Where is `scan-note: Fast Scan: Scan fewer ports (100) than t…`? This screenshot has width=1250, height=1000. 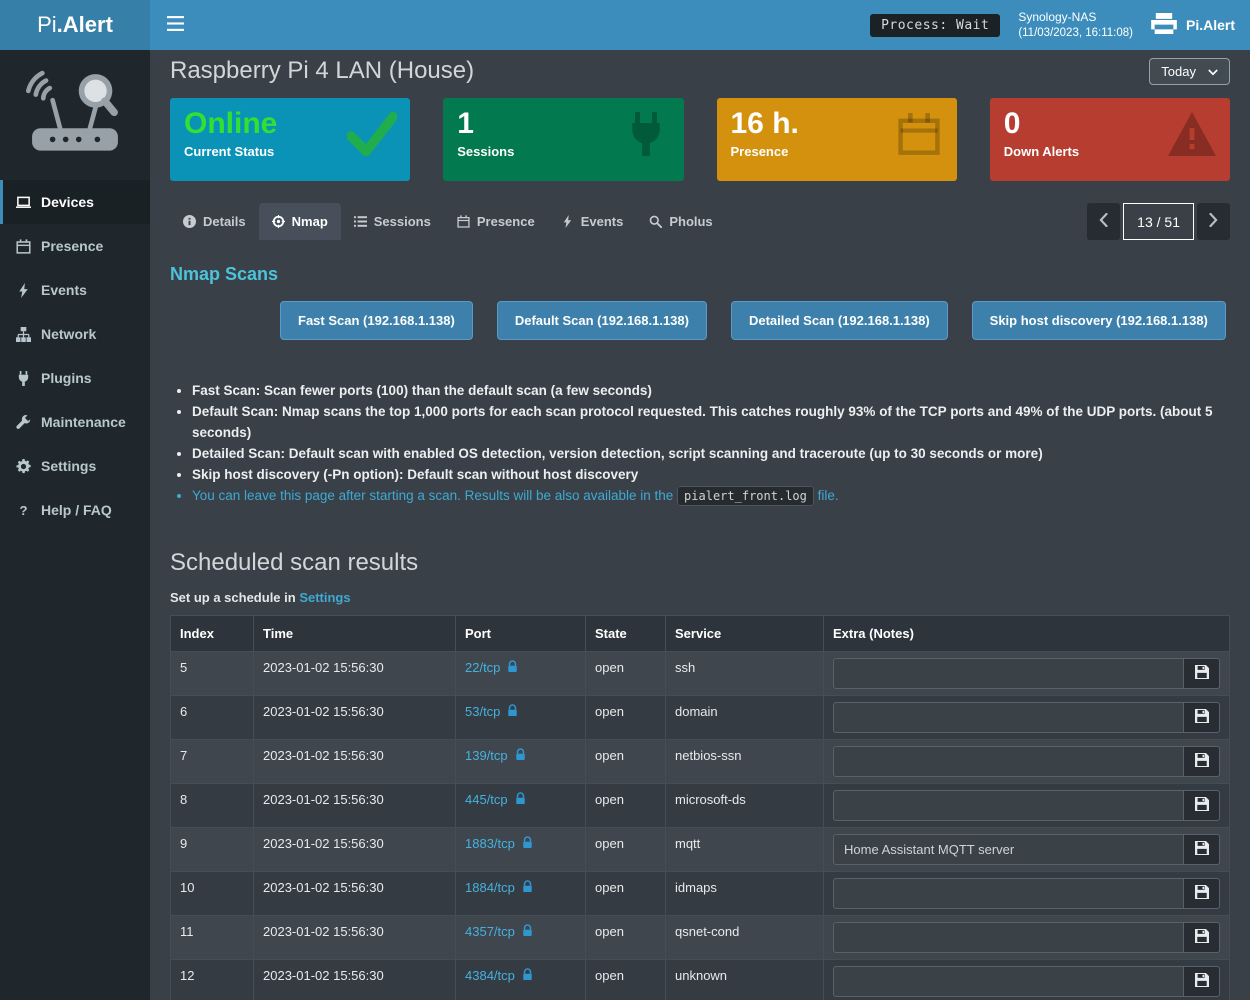 scan-note: Fast Scan: Scan fewer ports (100) than t… is located at coordinates (711, 390).